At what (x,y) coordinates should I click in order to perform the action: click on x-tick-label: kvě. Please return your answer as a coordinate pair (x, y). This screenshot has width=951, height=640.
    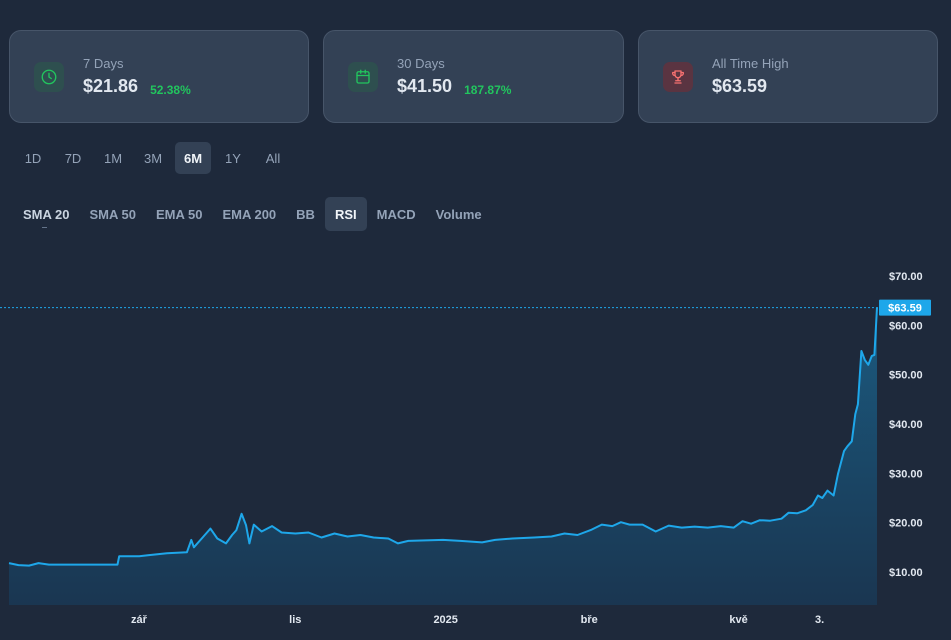
    Looking at the image, I should click on (738, 620).